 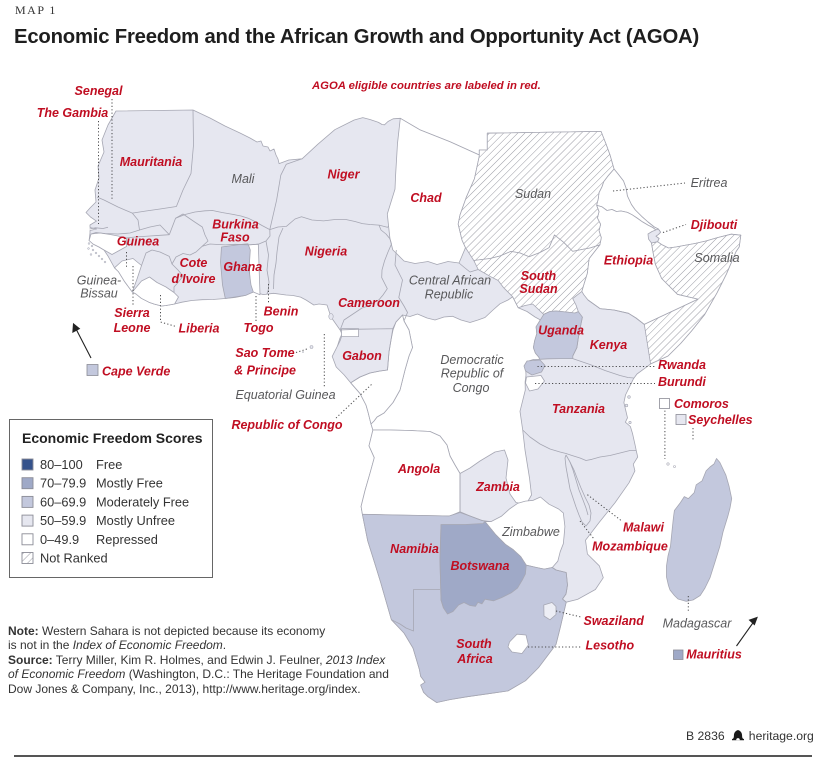 I want to click on svg-text: Burundi, so click(x=682, y=382).